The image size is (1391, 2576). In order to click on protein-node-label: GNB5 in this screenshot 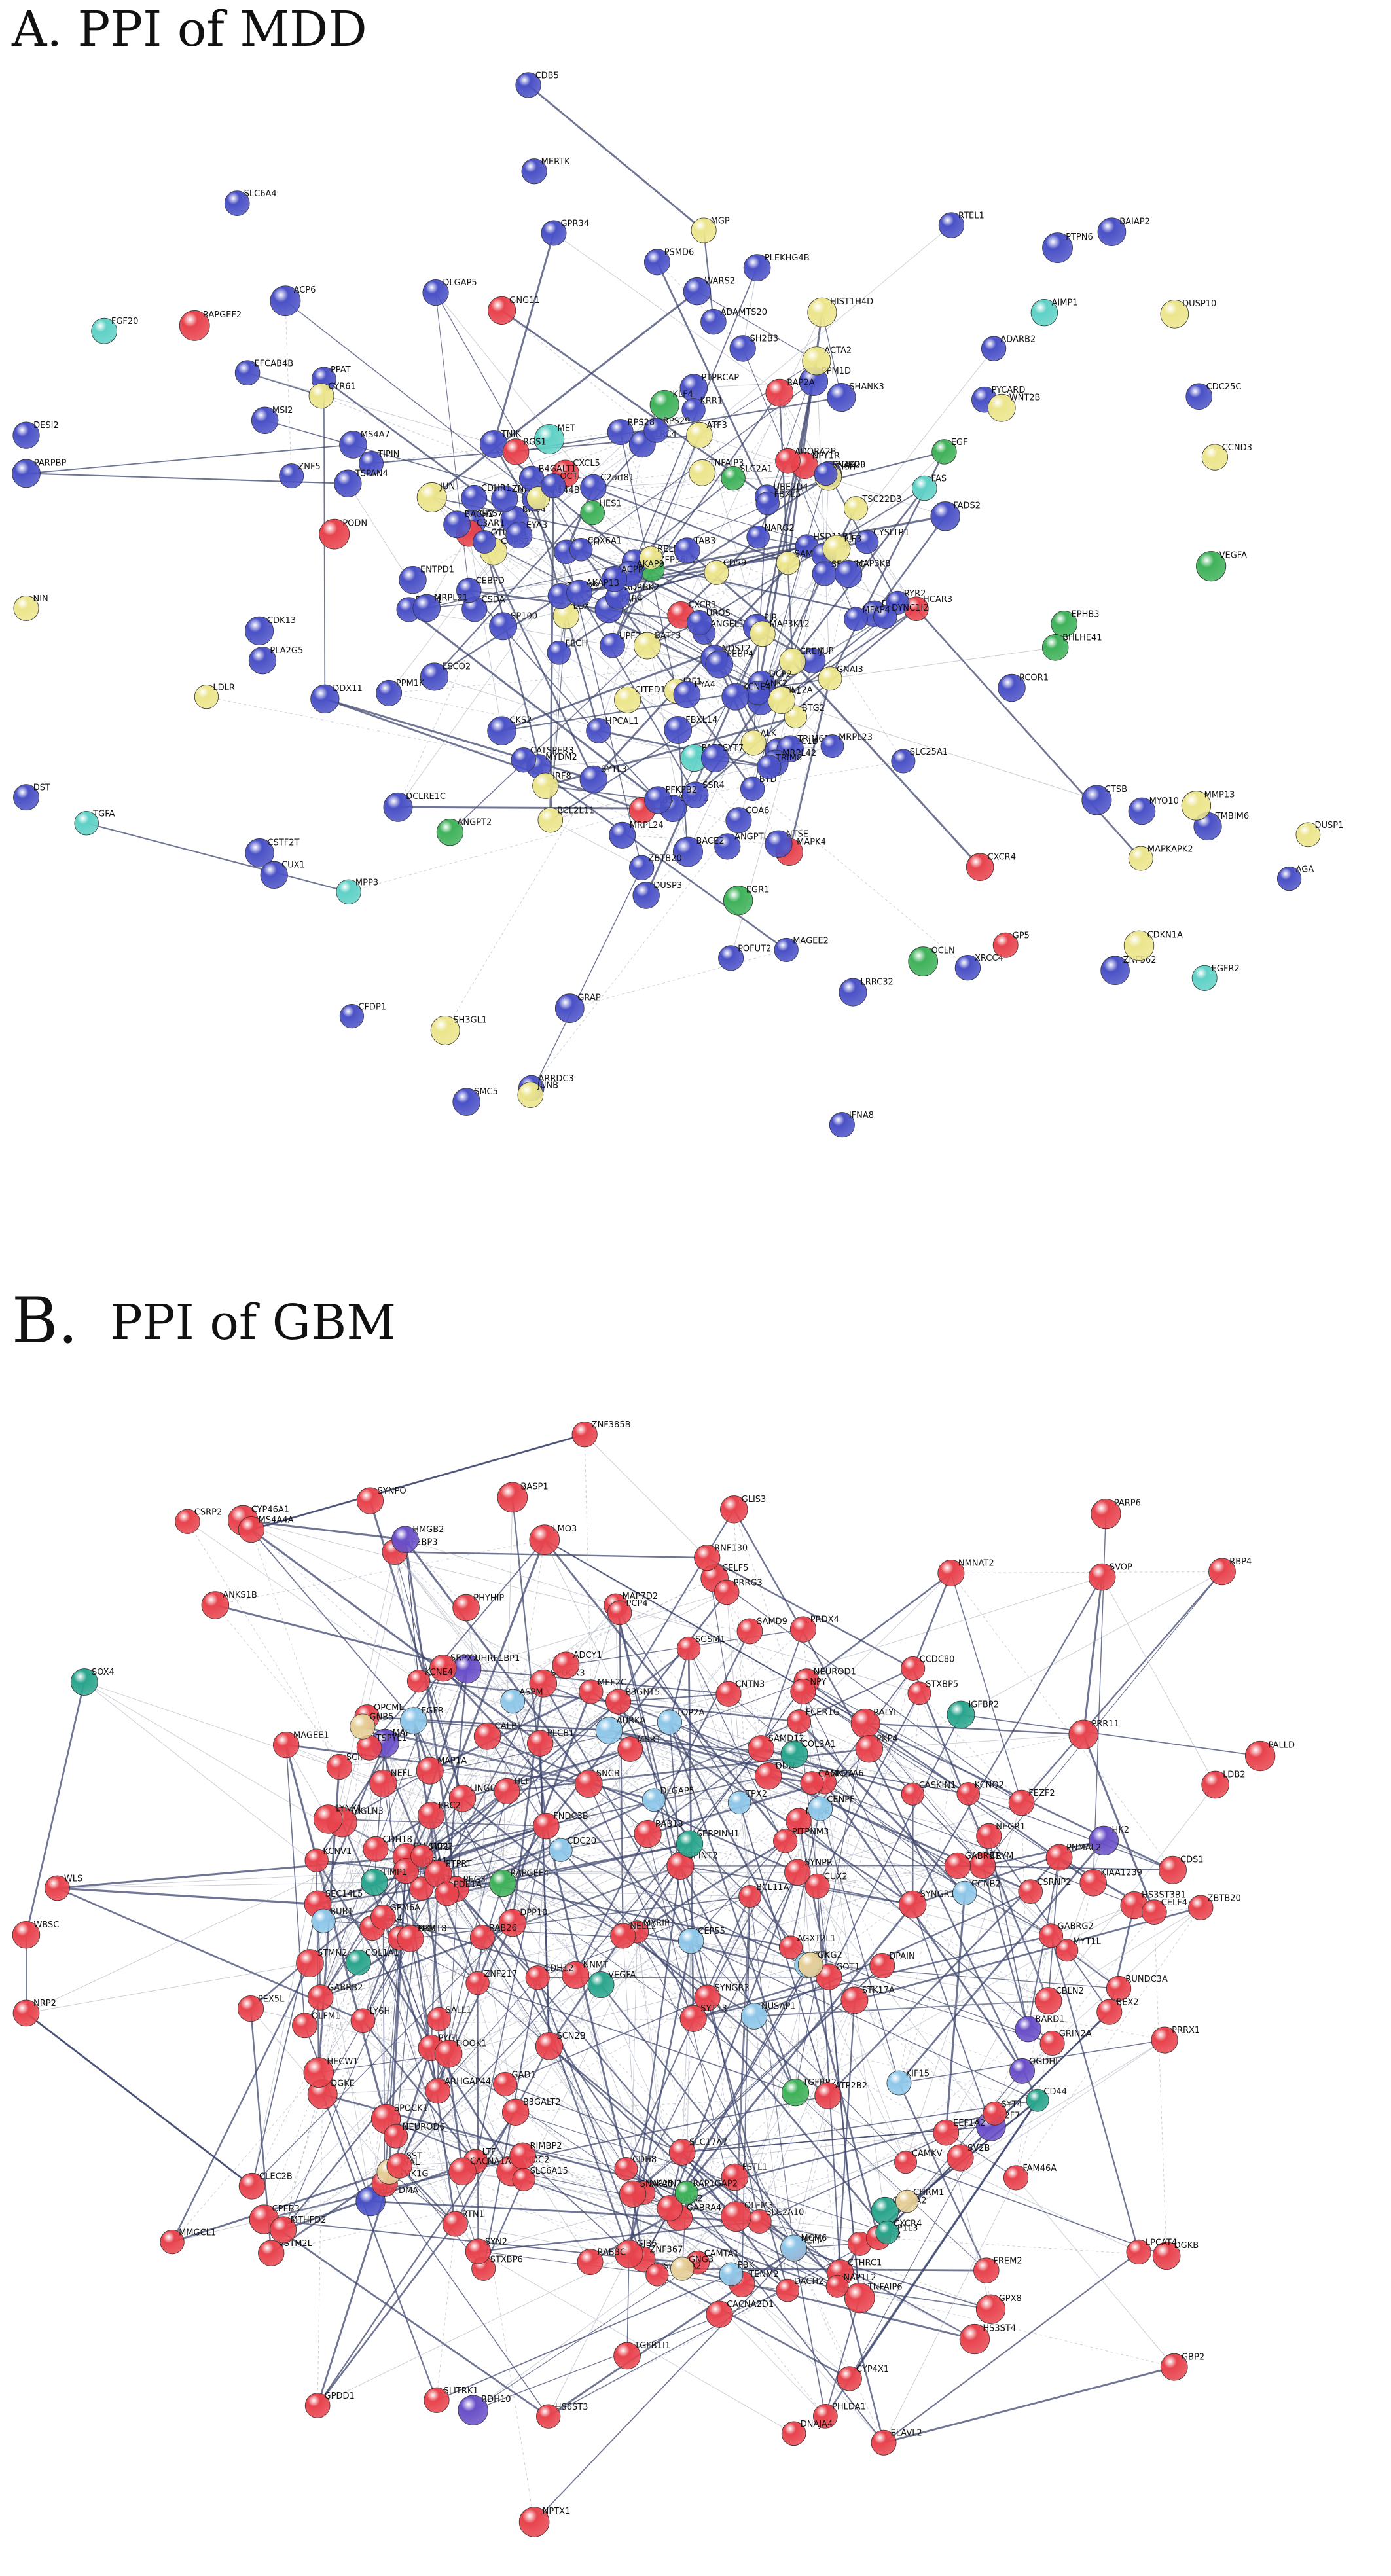, I will do `click(381, 1718)`.